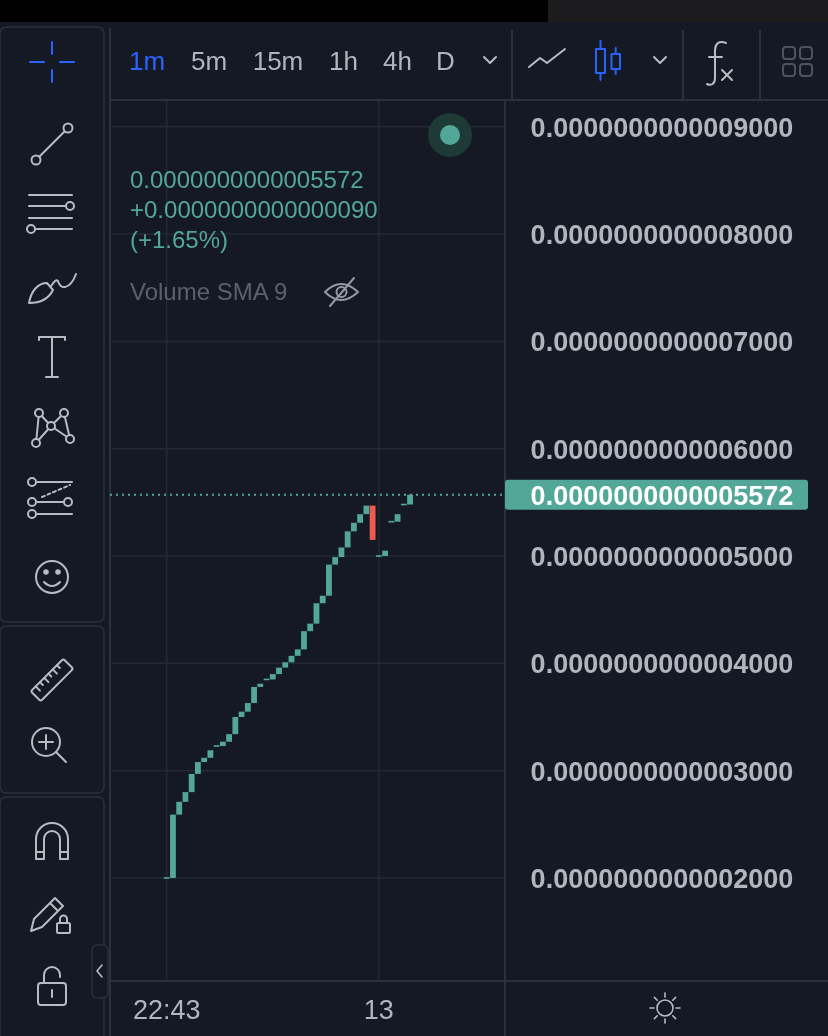 The image size is (828, 1036). What do you see at coordinates (662, 495) in the screenshot?
I see `ref-line-label: 0.0000000000005572` at bounding box center [662, 495].